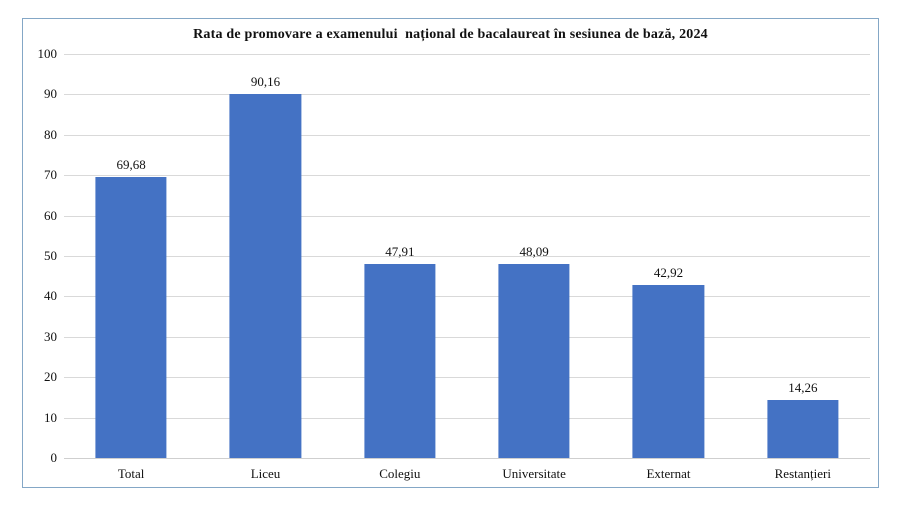  What do you see at coordinates (802, 473) in the screenshot?
I see `x-axis-label: Restanțieri` at bounding box center [802, 473].